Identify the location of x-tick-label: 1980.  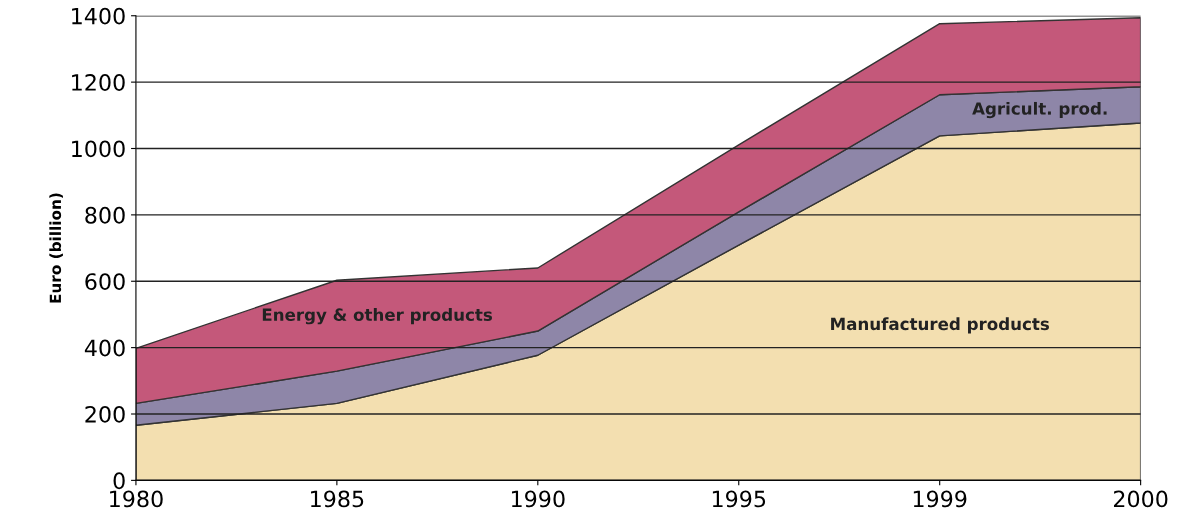
(136, 499).